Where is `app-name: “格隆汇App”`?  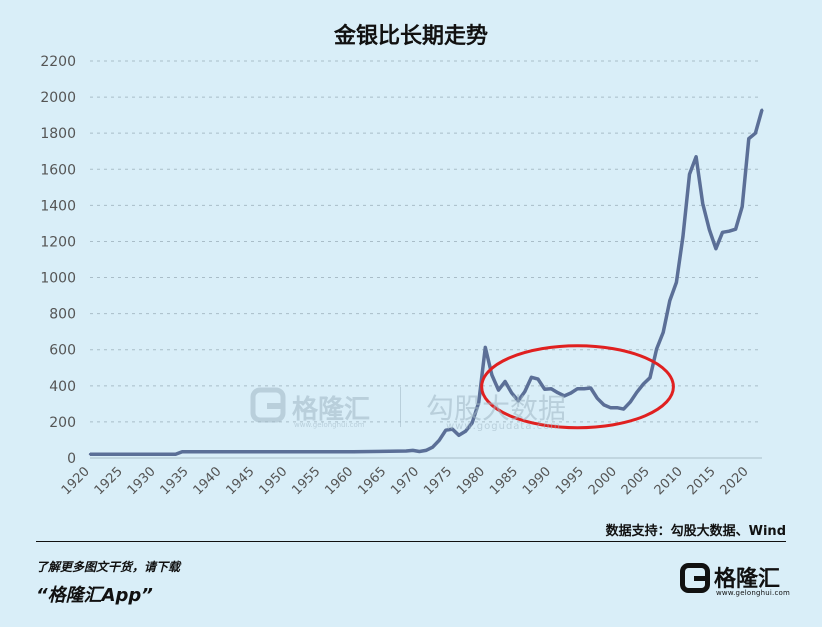
app-name: “格隆汇App” is located at coordinates (94, 595).